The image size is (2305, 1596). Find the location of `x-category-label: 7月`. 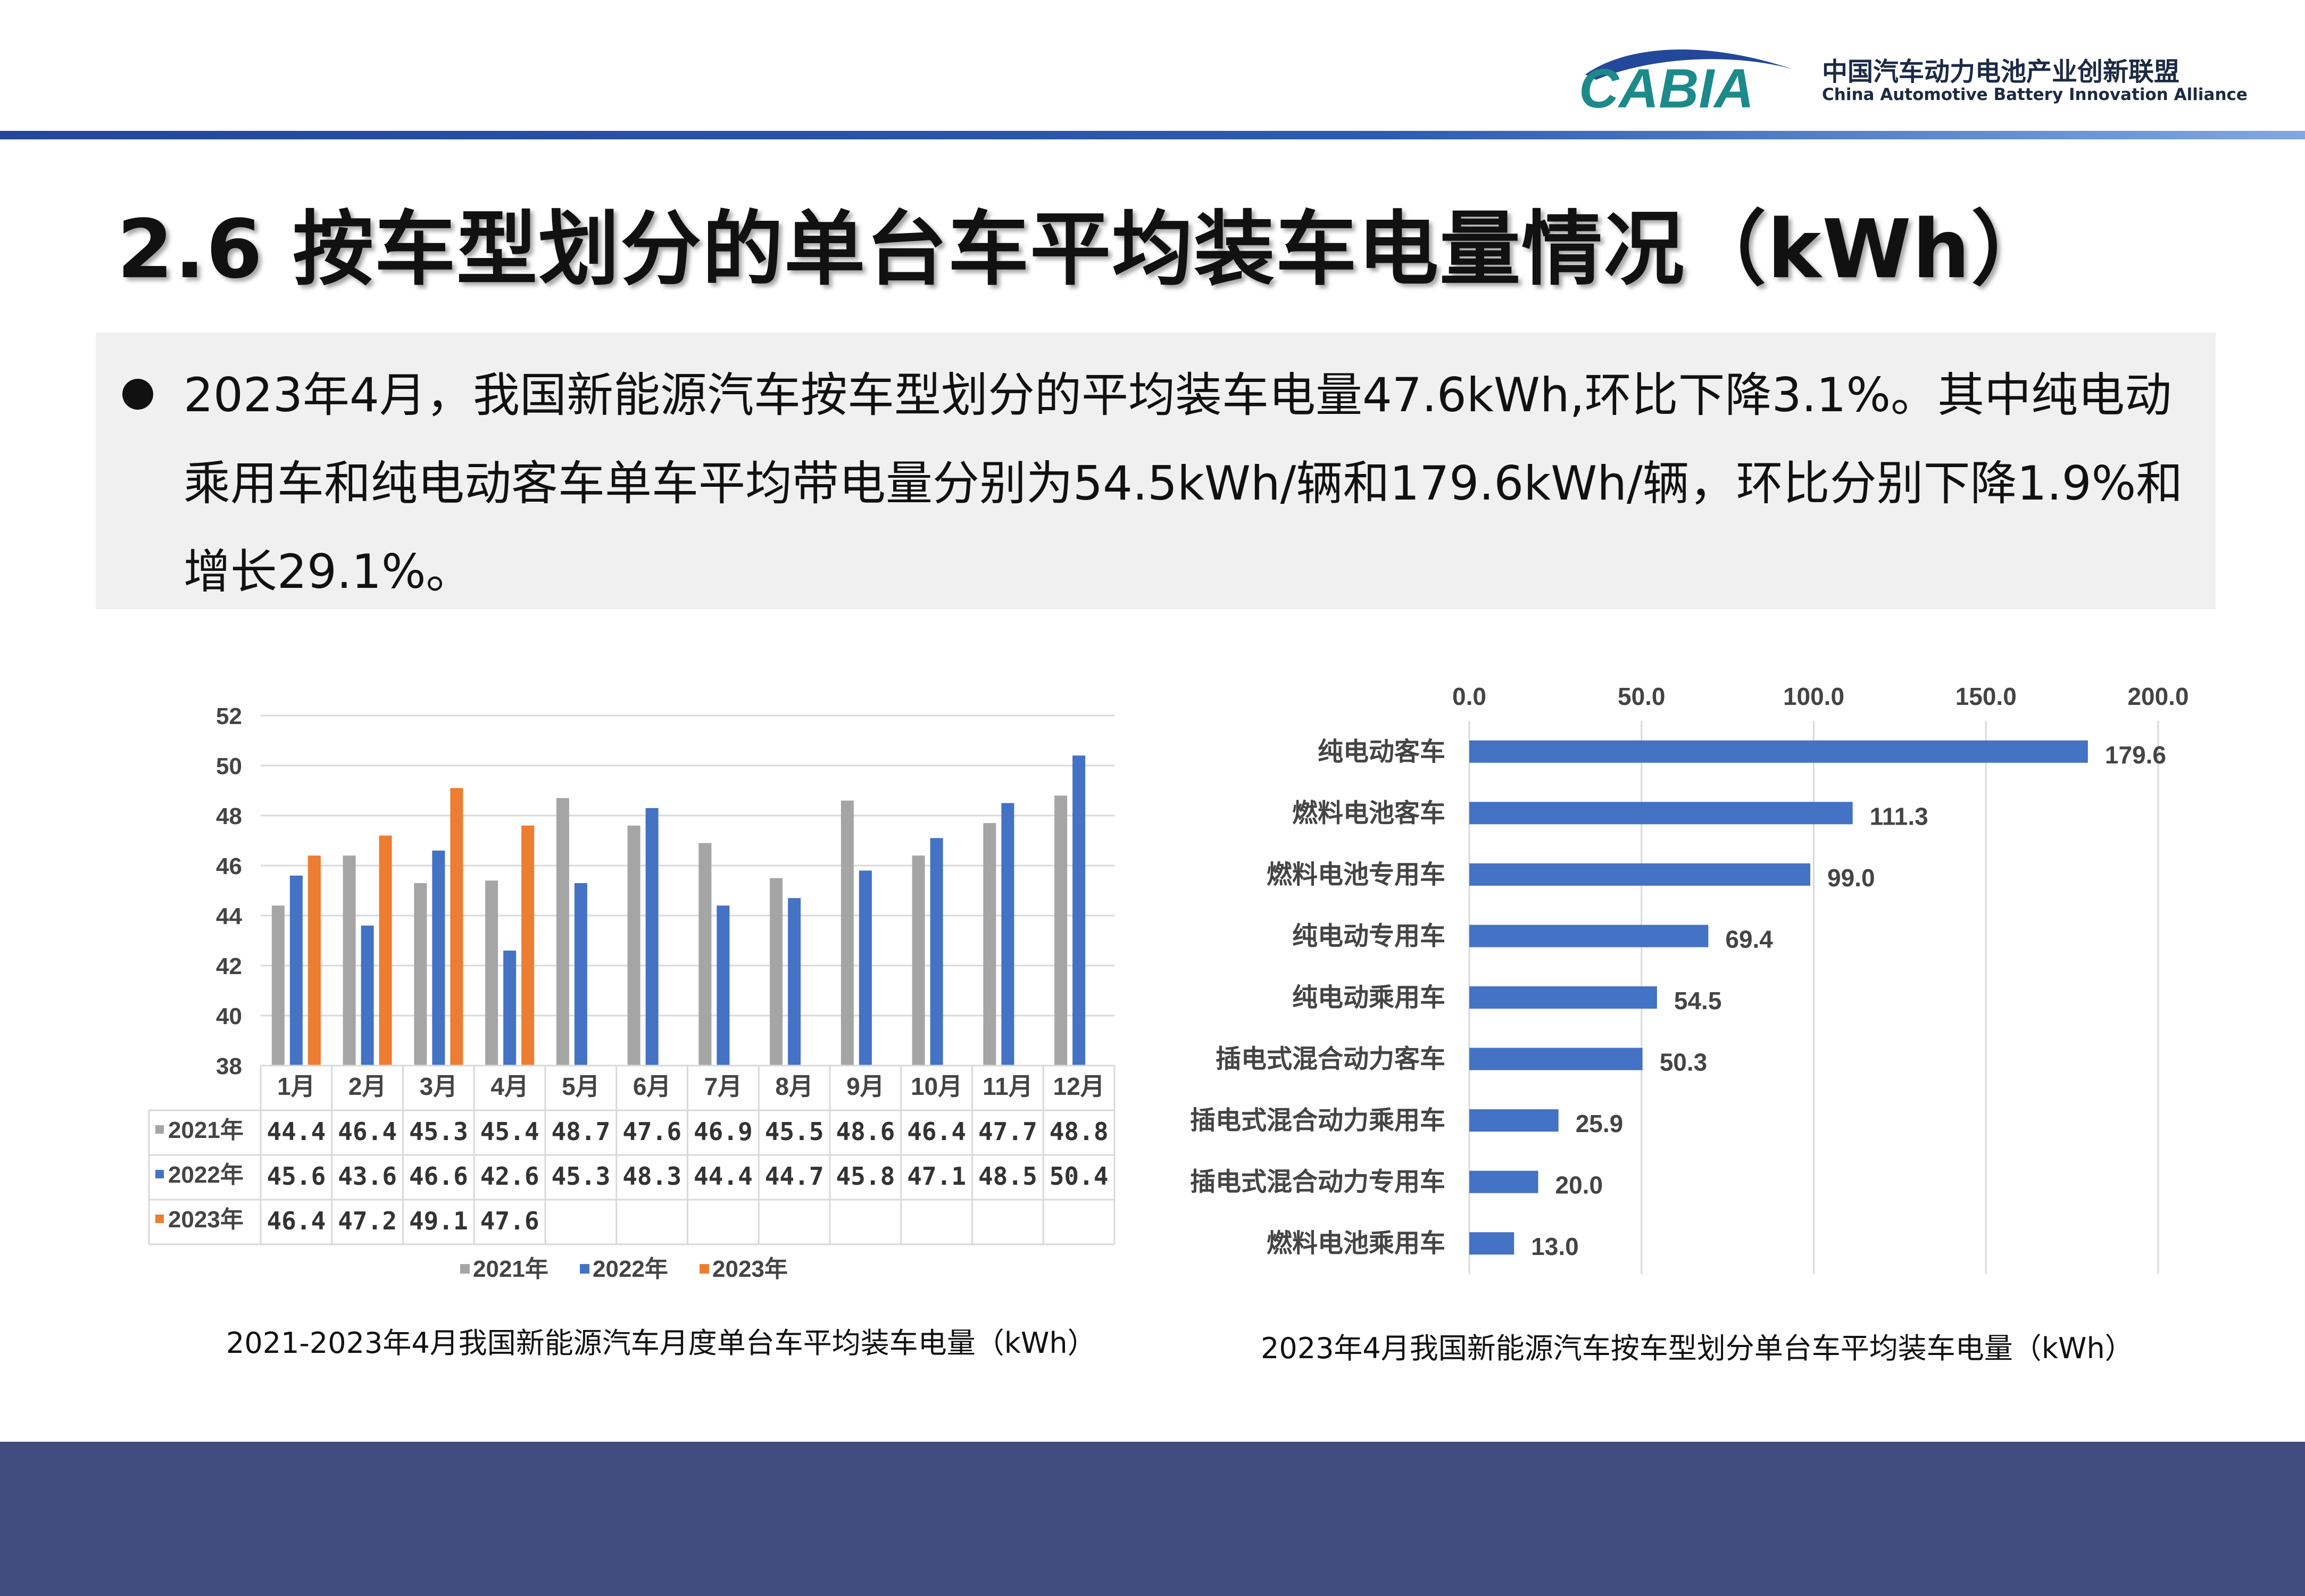

x-category-label: 7月 is located at coordinates (724, 1086).